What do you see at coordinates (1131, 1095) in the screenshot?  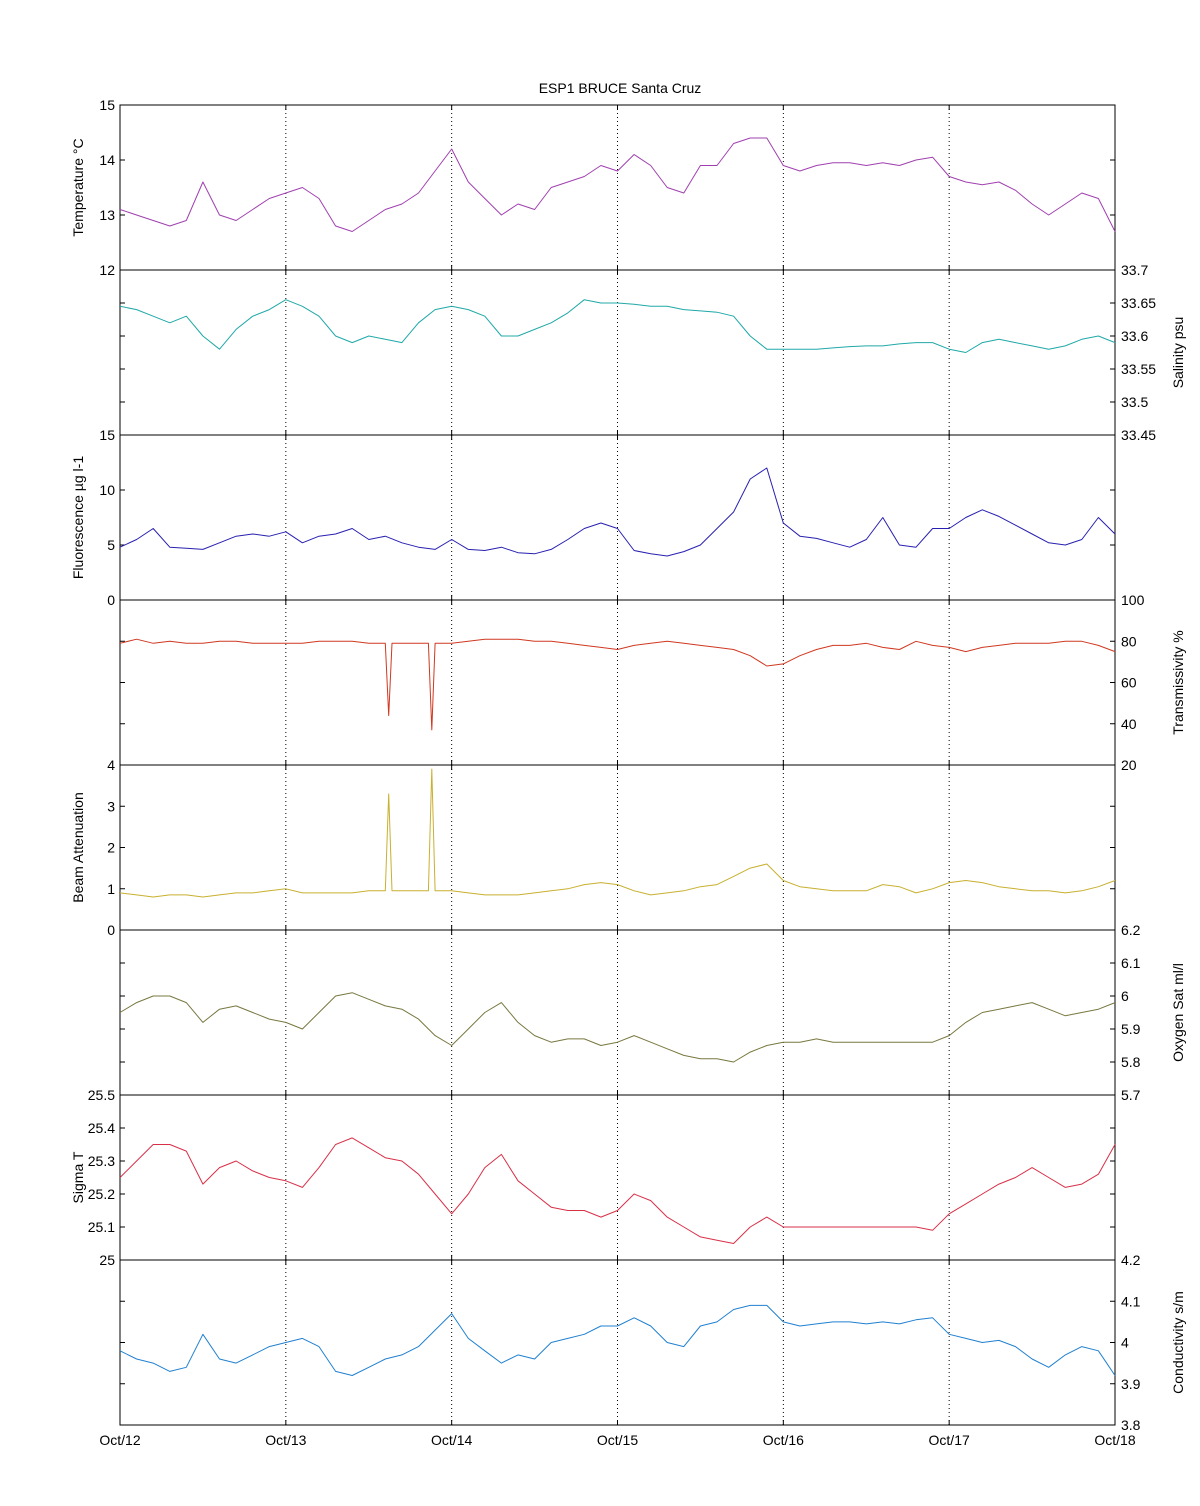 I see `y-tick-label: 5.7` at bounding box center [1131, 1095].